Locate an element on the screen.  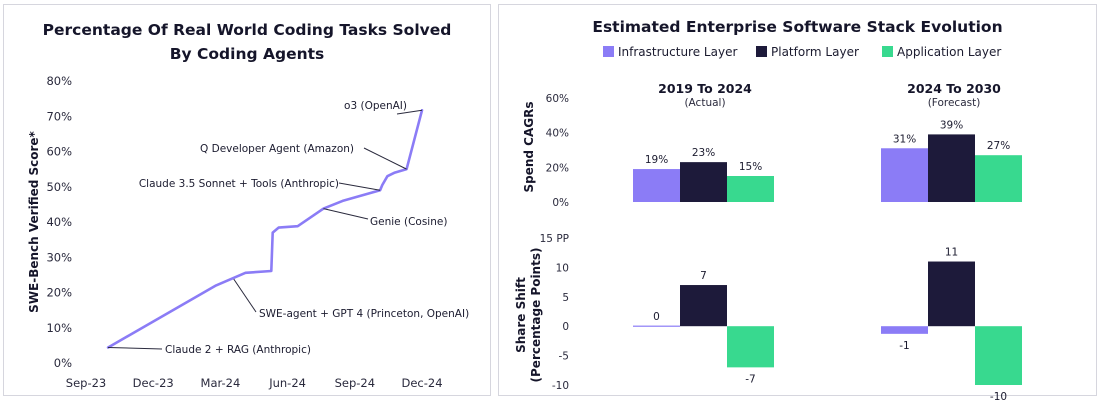
bar-value-label: 23% is located at coordinates (703, 153).